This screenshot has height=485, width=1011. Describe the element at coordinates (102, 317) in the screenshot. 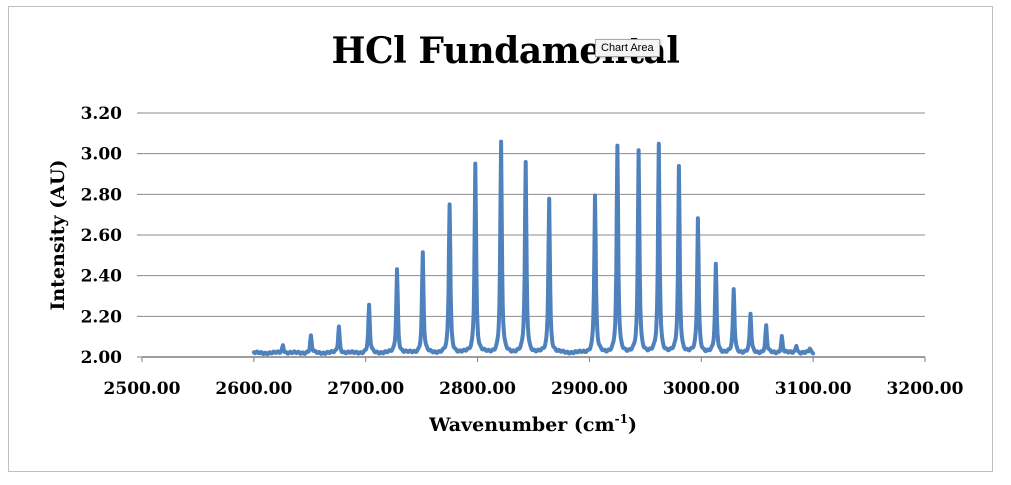

I see `y-tick-label: 2.20` at that location.